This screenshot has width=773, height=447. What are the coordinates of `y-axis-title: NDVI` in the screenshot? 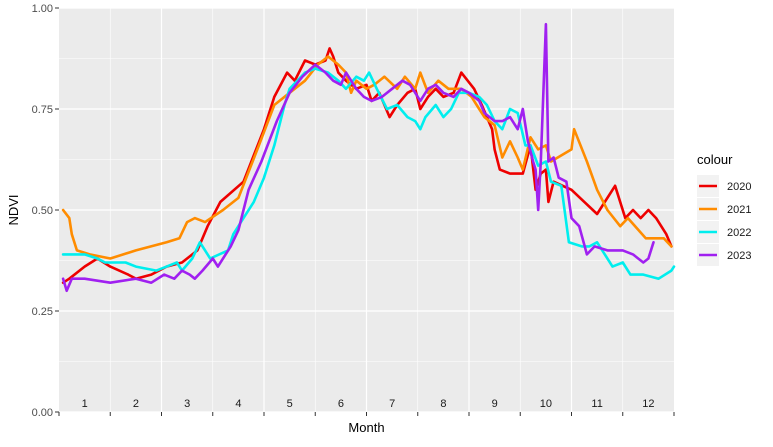 It's located at (13, 209).